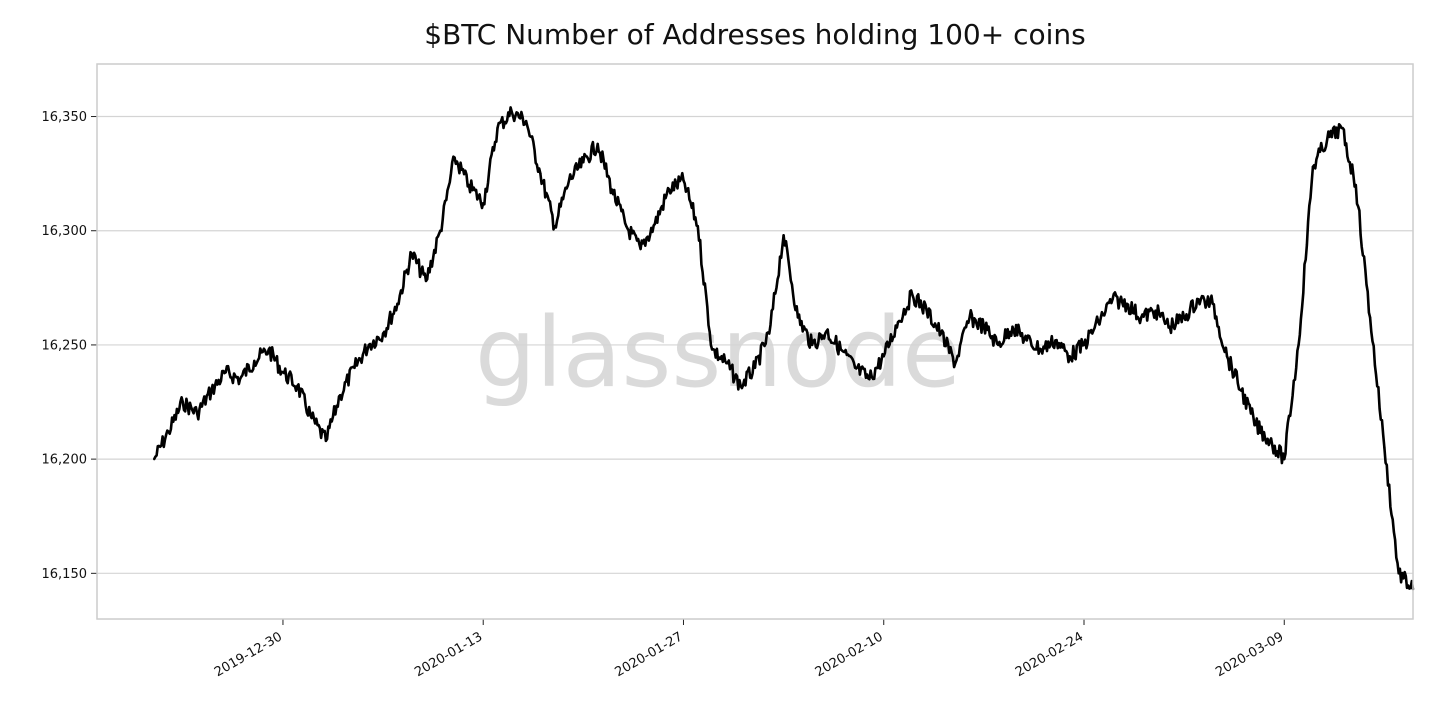 This screenshot has height=720, width=1440. I want to click on y-tick-label: 16,250, so click(65, 345).